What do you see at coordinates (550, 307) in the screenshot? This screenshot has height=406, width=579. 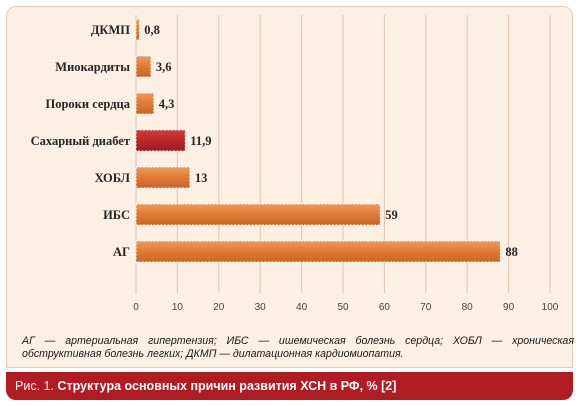 I see `x-tick-label: 100` at bounding box center [550, 307].